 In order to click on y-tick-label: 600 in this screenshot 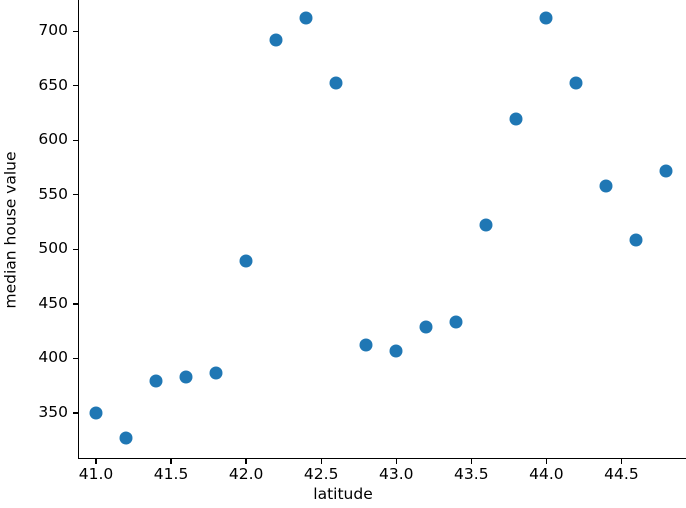, I will do `click(53, 139)`.